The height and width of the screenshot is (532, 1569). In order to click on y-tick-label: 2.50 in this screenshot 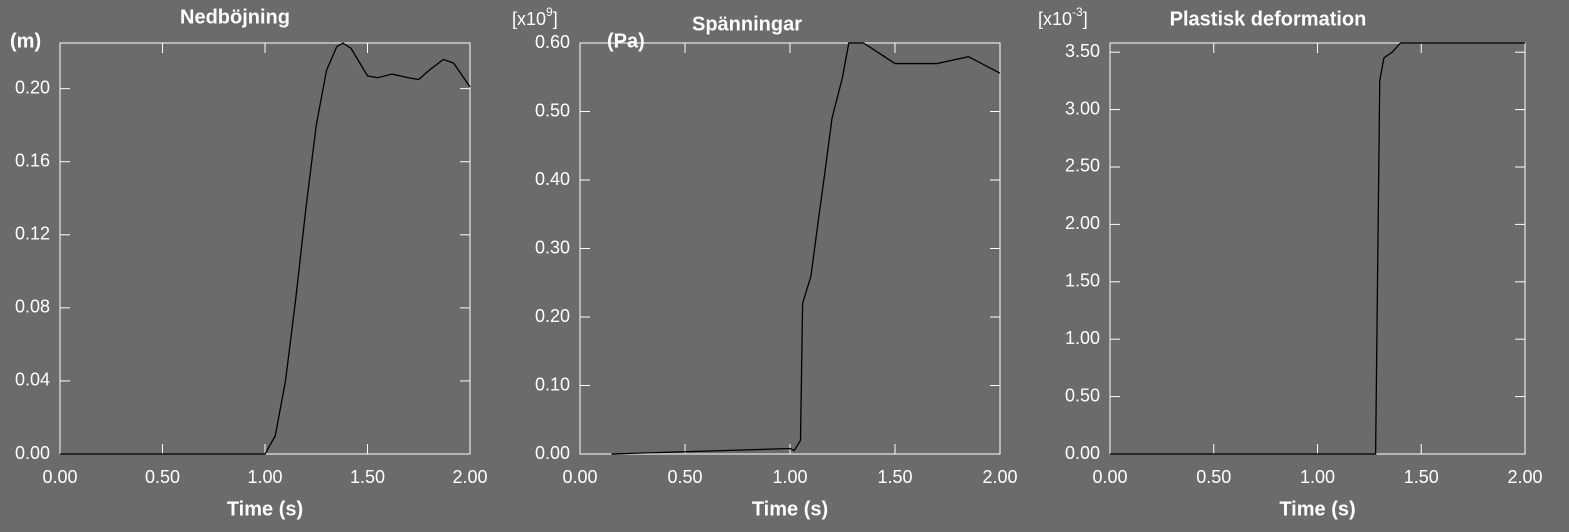, I will do `click(1082, 166)`.